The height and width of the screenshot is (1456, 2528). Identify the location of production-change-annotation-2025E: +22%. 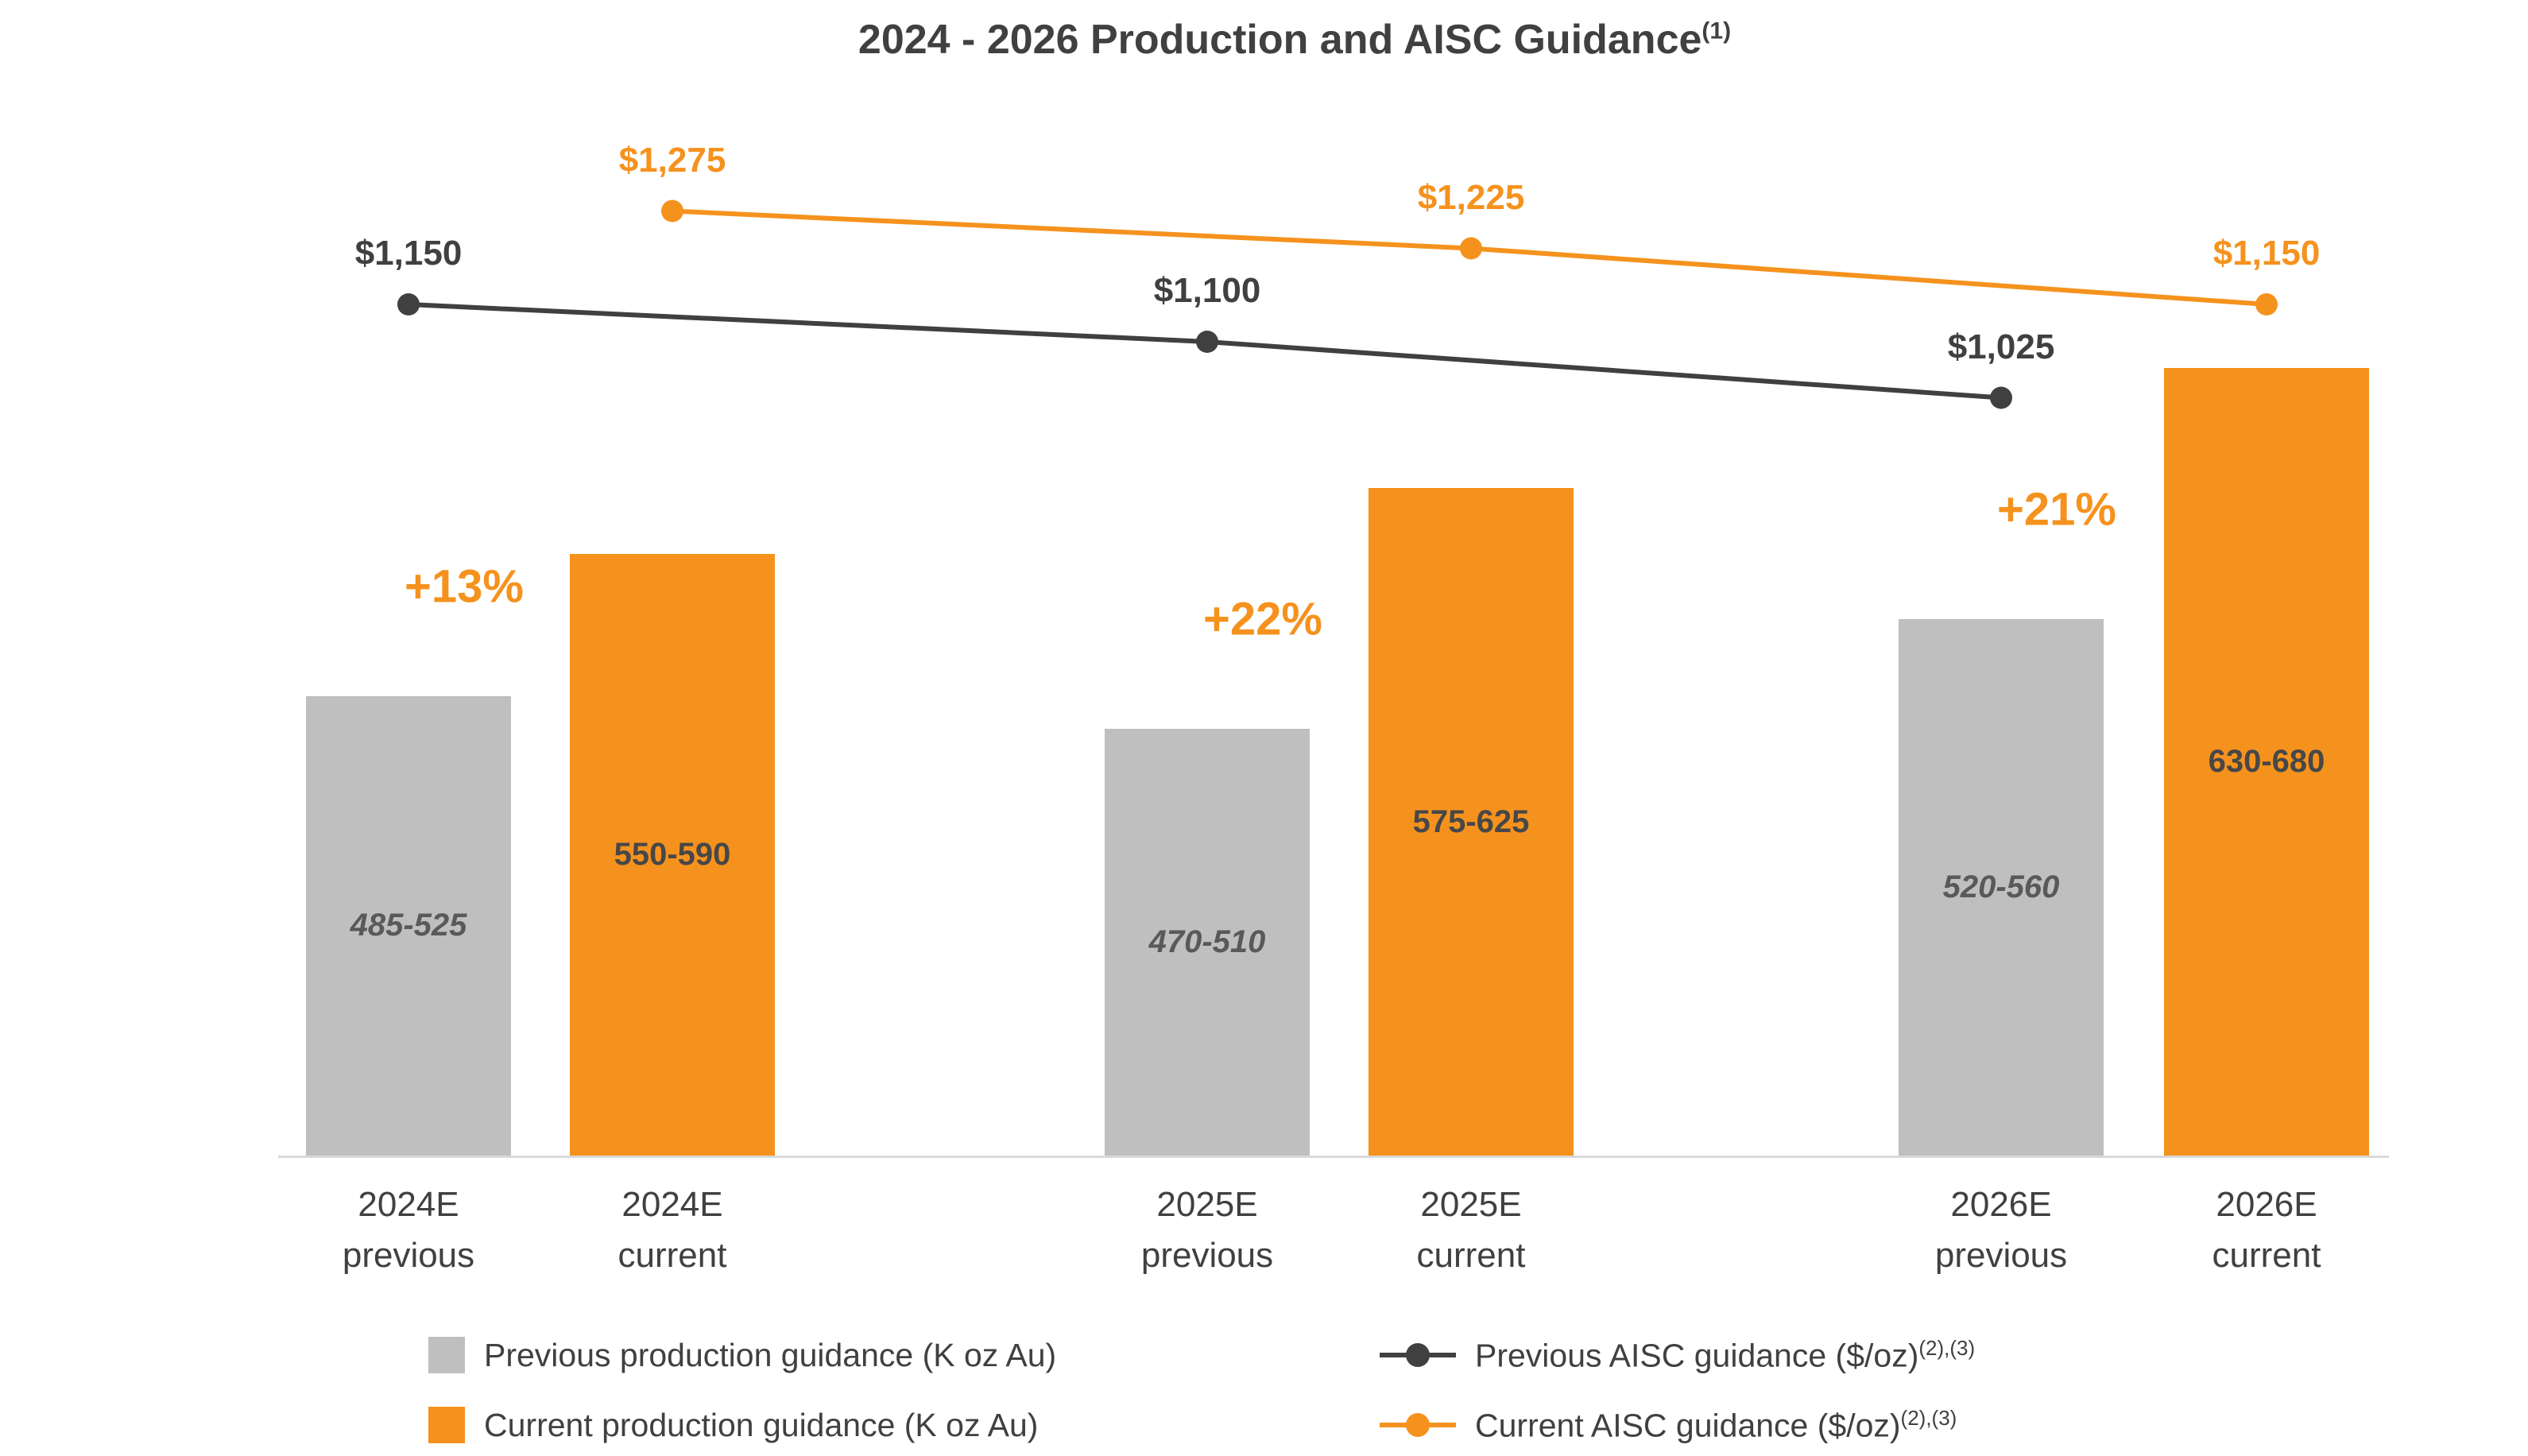
(1262, 619).